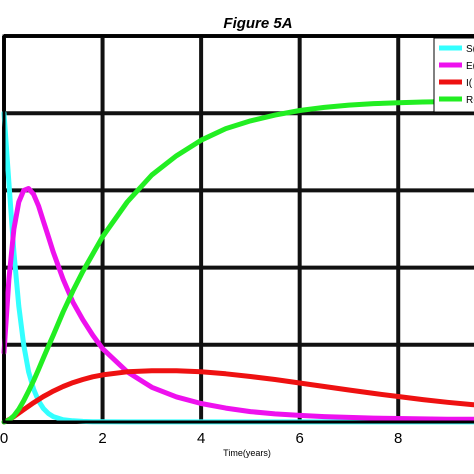  Describe the element at coordinates (470, 49) in the screenshot. I see `legend-entry: S(` at that location.